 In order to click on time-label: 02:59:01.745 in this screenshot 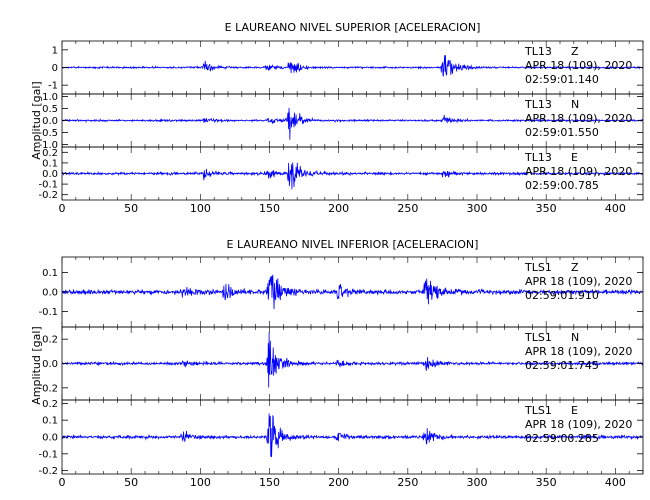, I will do `click(562, 365)`.